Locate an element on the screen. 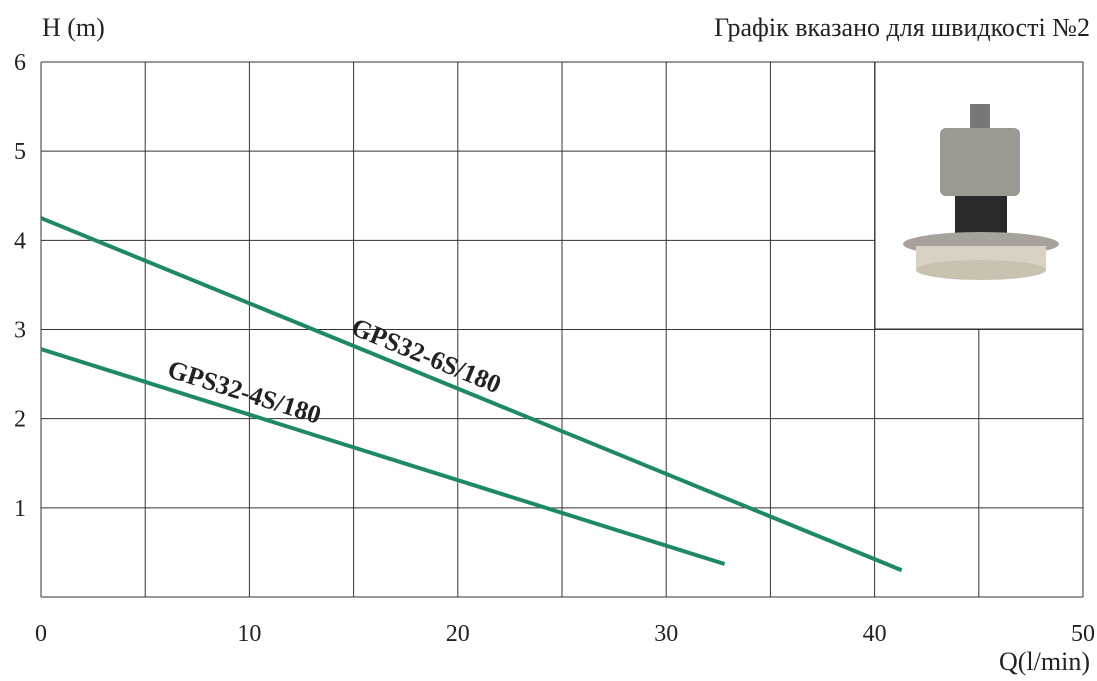 The width and height of the screenshot is (1097, 681). motor-can is located at coordinates (980, 162).